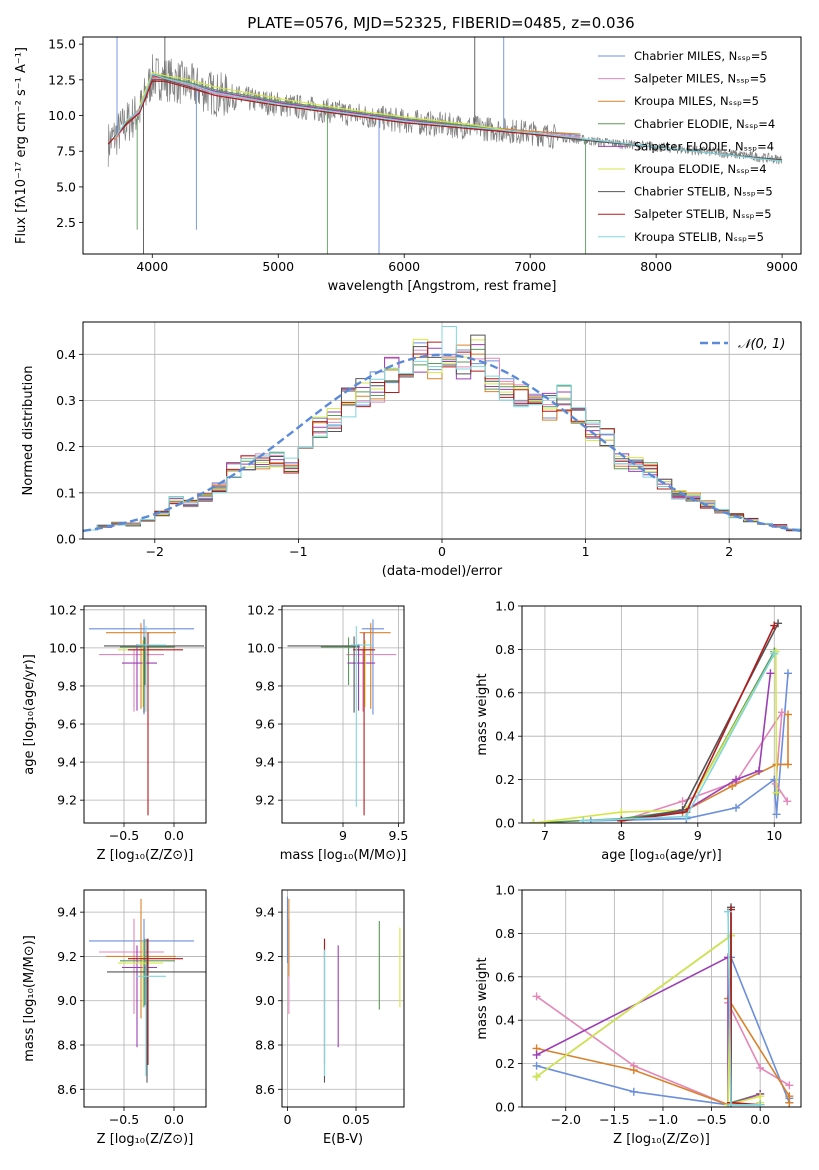 Image resolution: width=819 pixels, height=1170 pixels. Describe the element at coordinates (621, 835) in the screenshot. I see `x-tick-label: 8` at that location.